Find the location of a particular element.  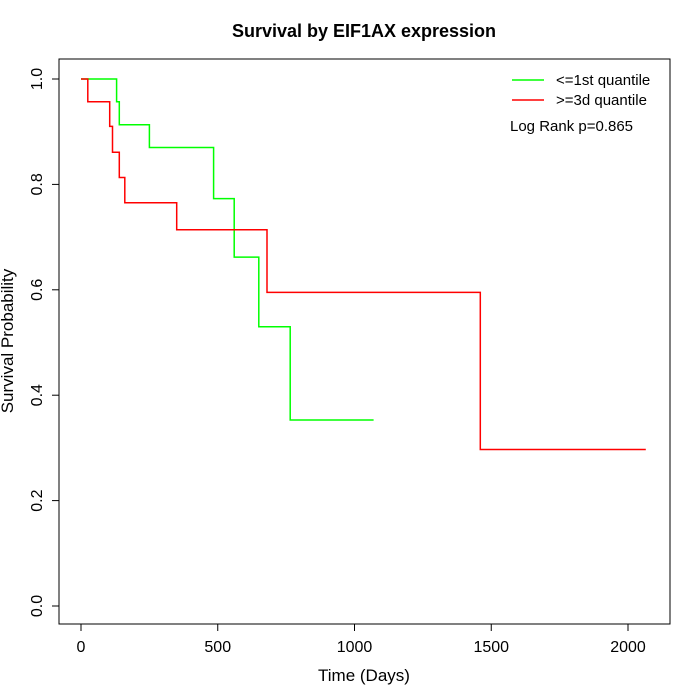

y-tick-label: 0.8 is located at coordinates (37, 184).